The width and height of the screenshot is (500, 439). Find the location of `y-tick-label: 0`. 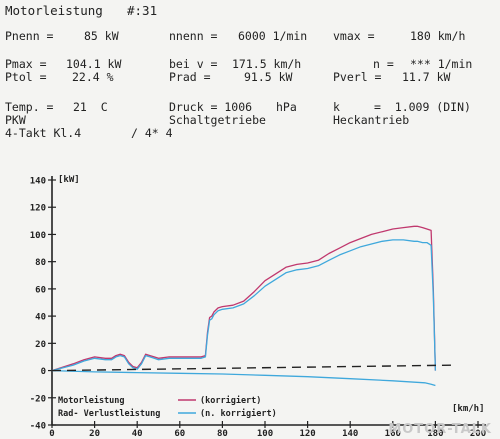

y-tick-label: 0 is located at coordinates (43, 372).